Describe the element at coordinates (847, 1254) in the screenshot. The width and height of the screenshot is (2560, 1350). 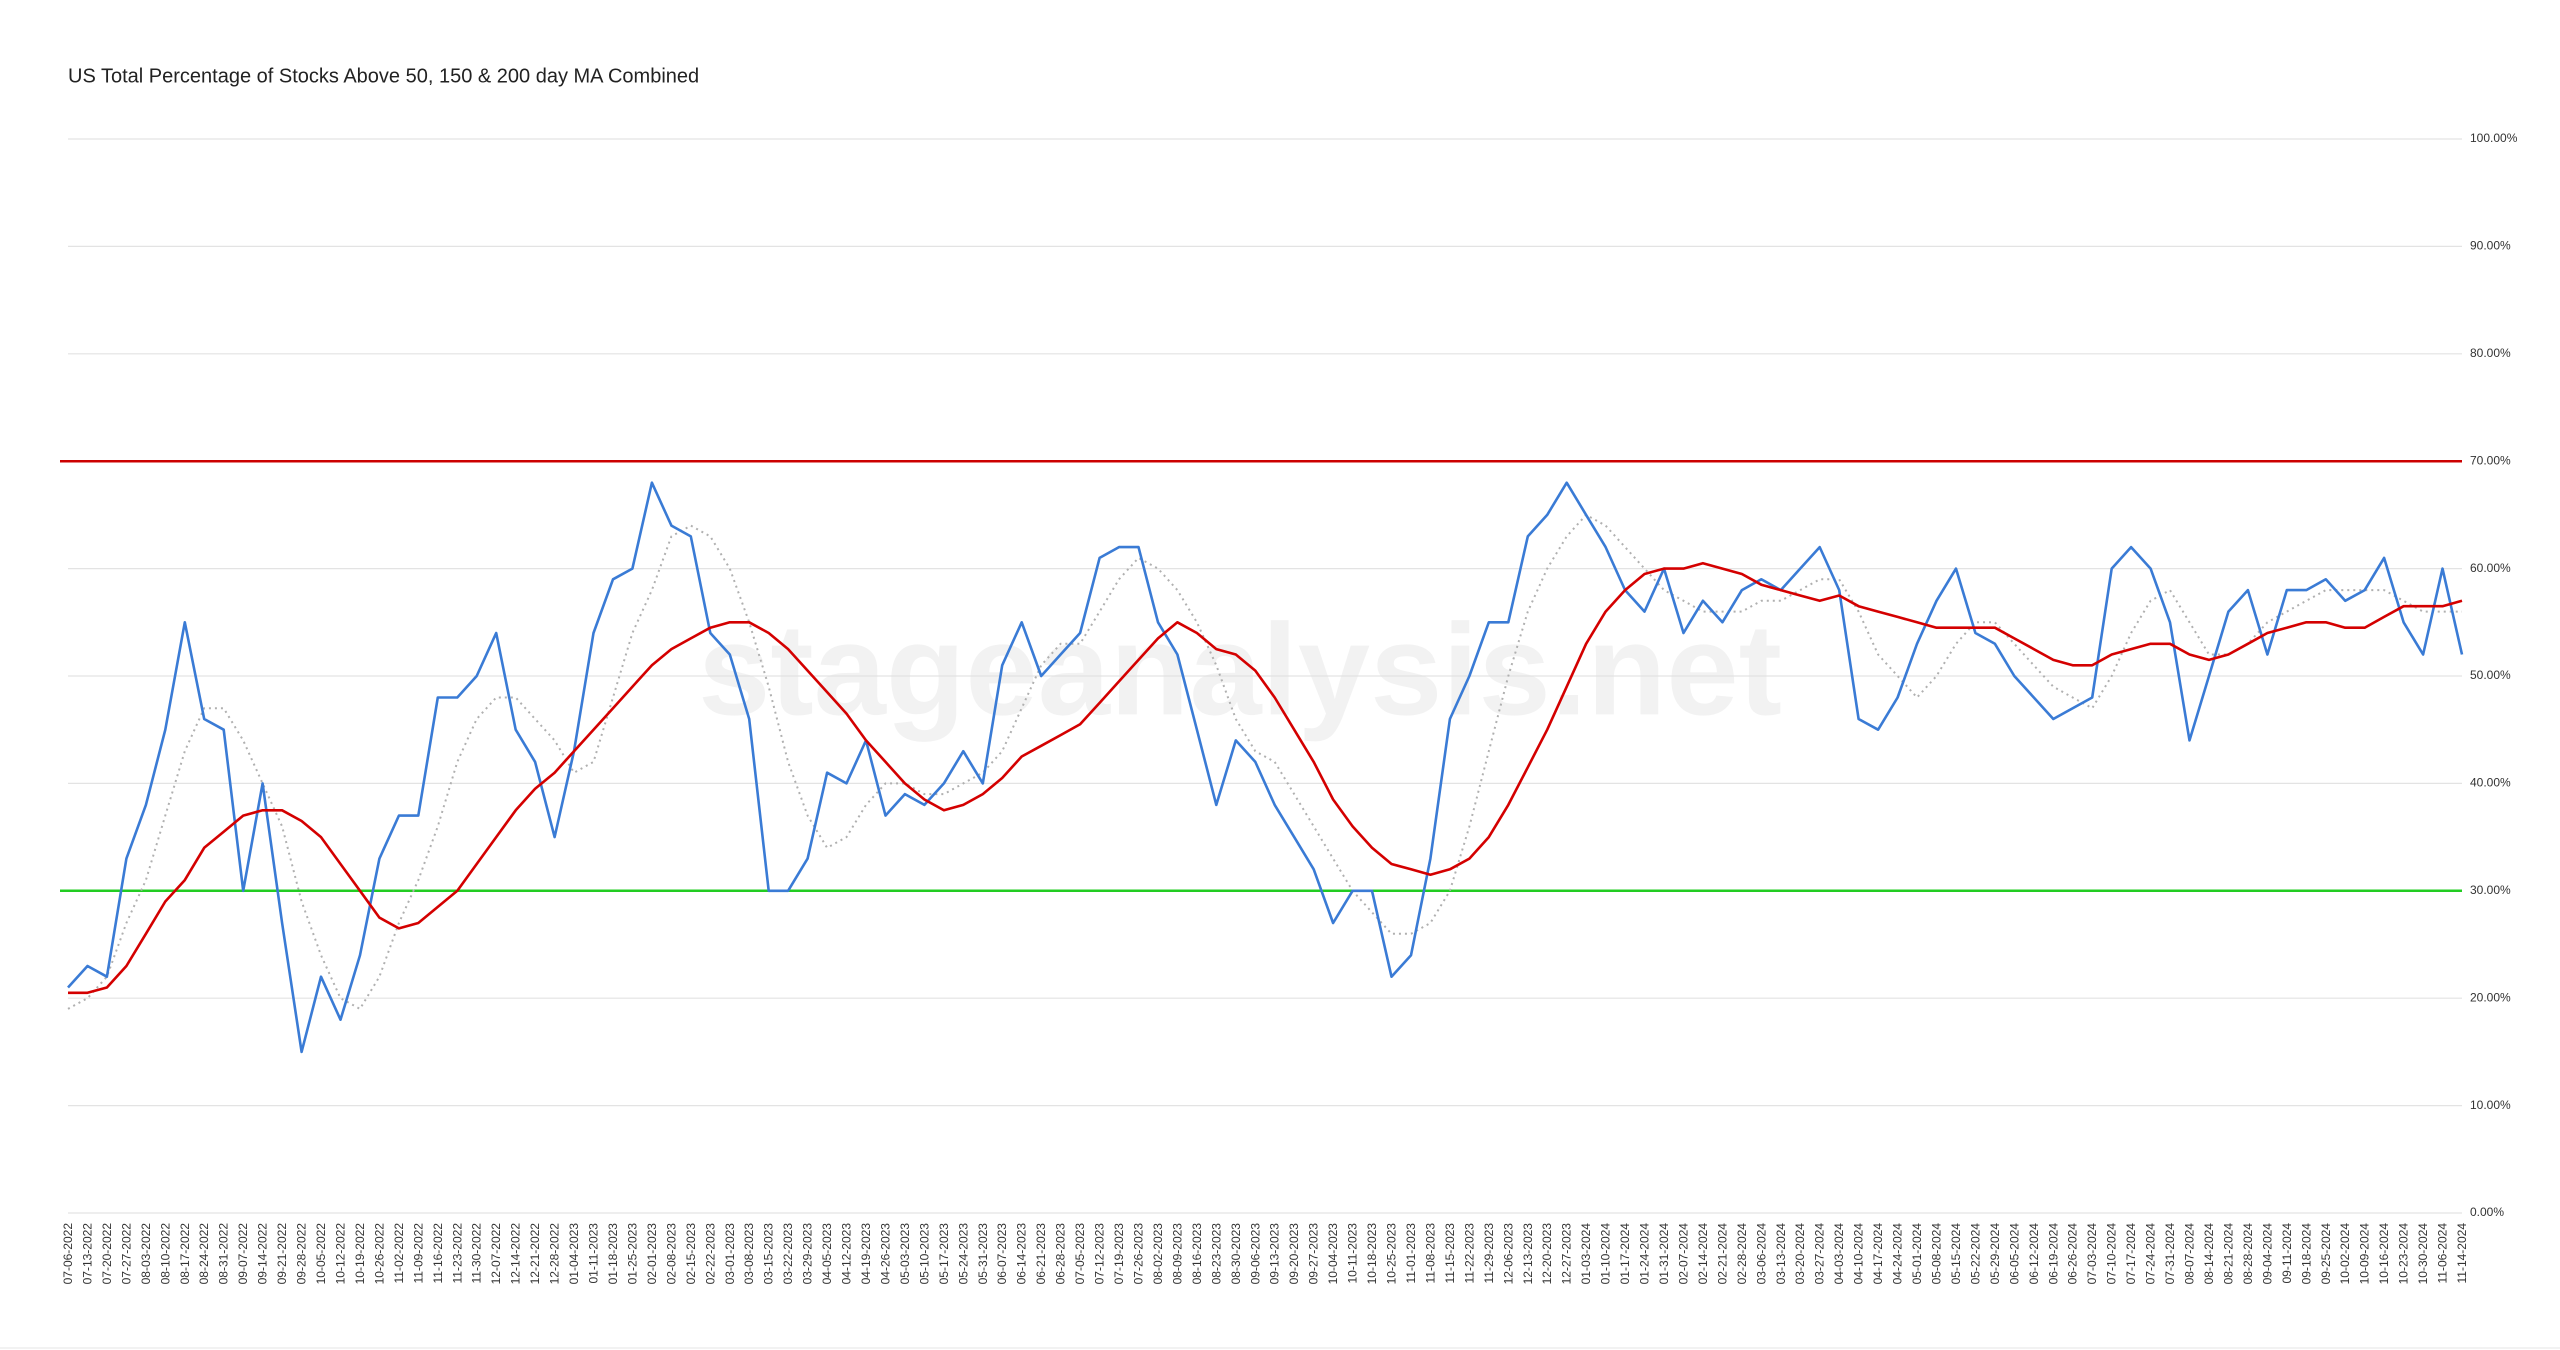
I see `x-tick-label: 04-12-2023` at that location.